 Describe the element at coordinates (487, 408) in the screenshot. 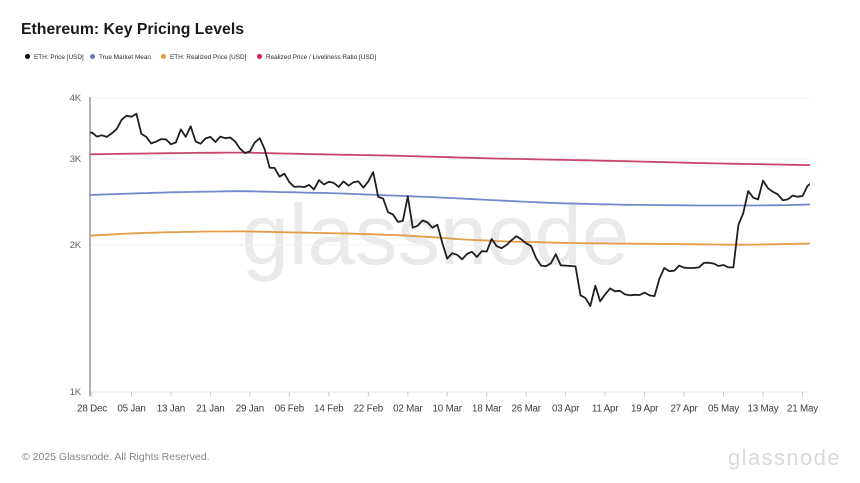

I see `svg-text: 18 Mar` at that location.